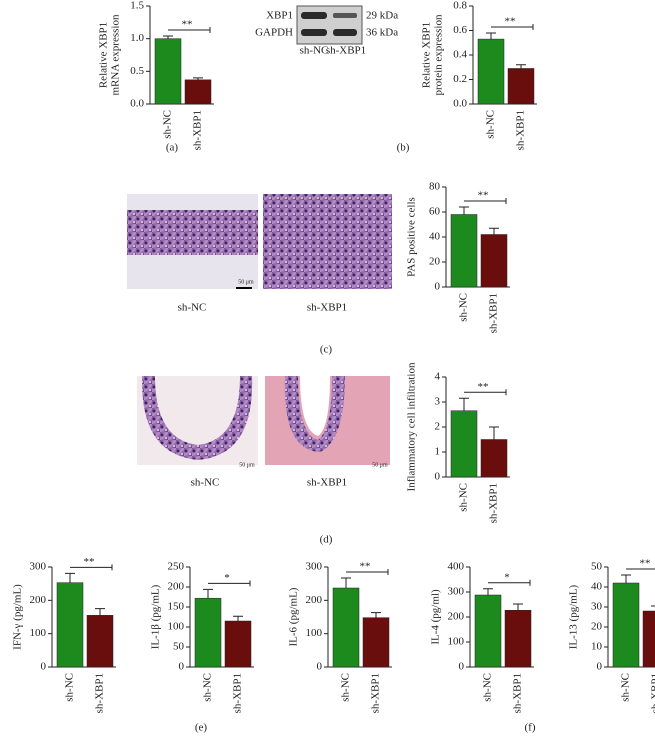 The width and height of the screenshot is (655, 736). What do you see at coordinates (116, 54) in the screenshot?
I see `y-axis-title: mRNA expression` at bounding box center [116, 54].